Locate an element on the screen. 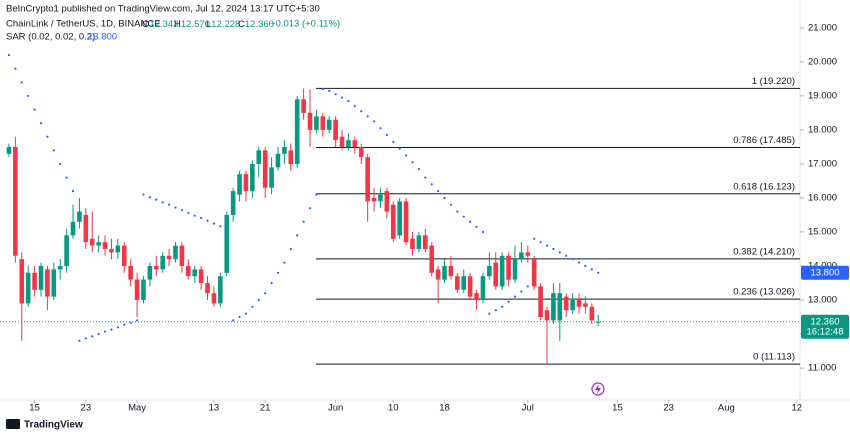  x-tick-label: Aug is located at coordinates (726, 408).